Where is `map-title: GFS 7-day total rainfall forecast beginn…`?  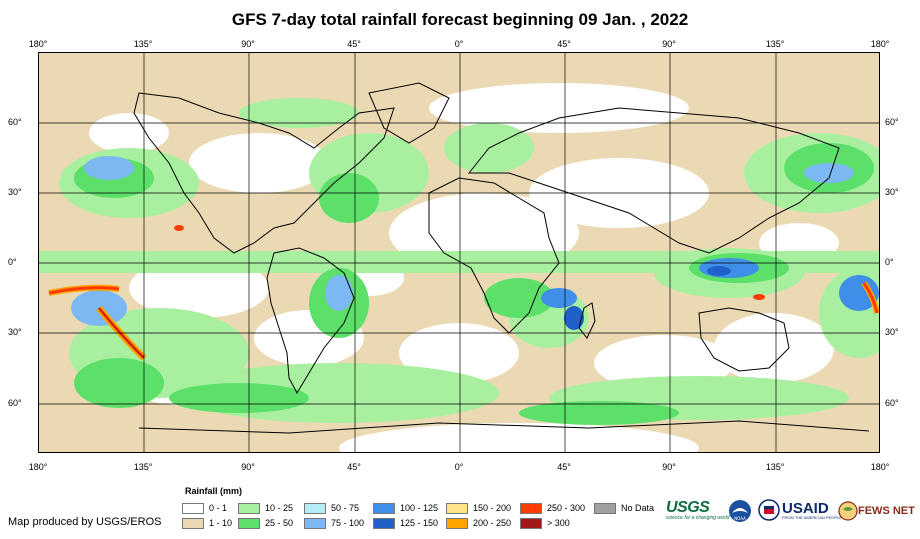 map-title: GFS 7-day total rainfall forecast beginn… is located at coordinates (460, 19).